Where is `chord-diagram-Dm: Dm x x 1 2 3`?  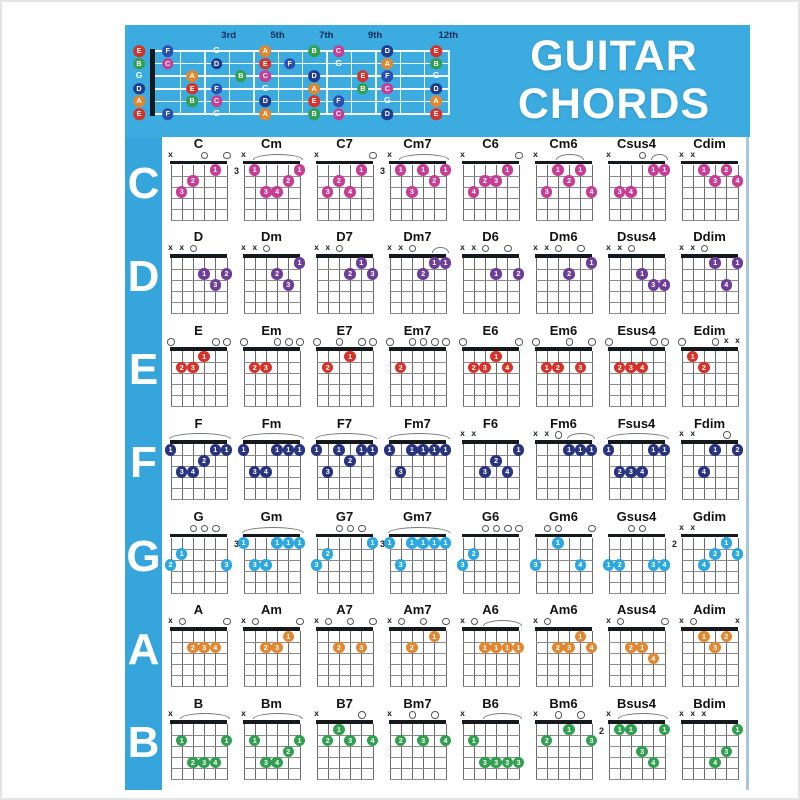 chord-diagram-Dm: Dm x x 1 2 3 is located at coordinates (271, 276).